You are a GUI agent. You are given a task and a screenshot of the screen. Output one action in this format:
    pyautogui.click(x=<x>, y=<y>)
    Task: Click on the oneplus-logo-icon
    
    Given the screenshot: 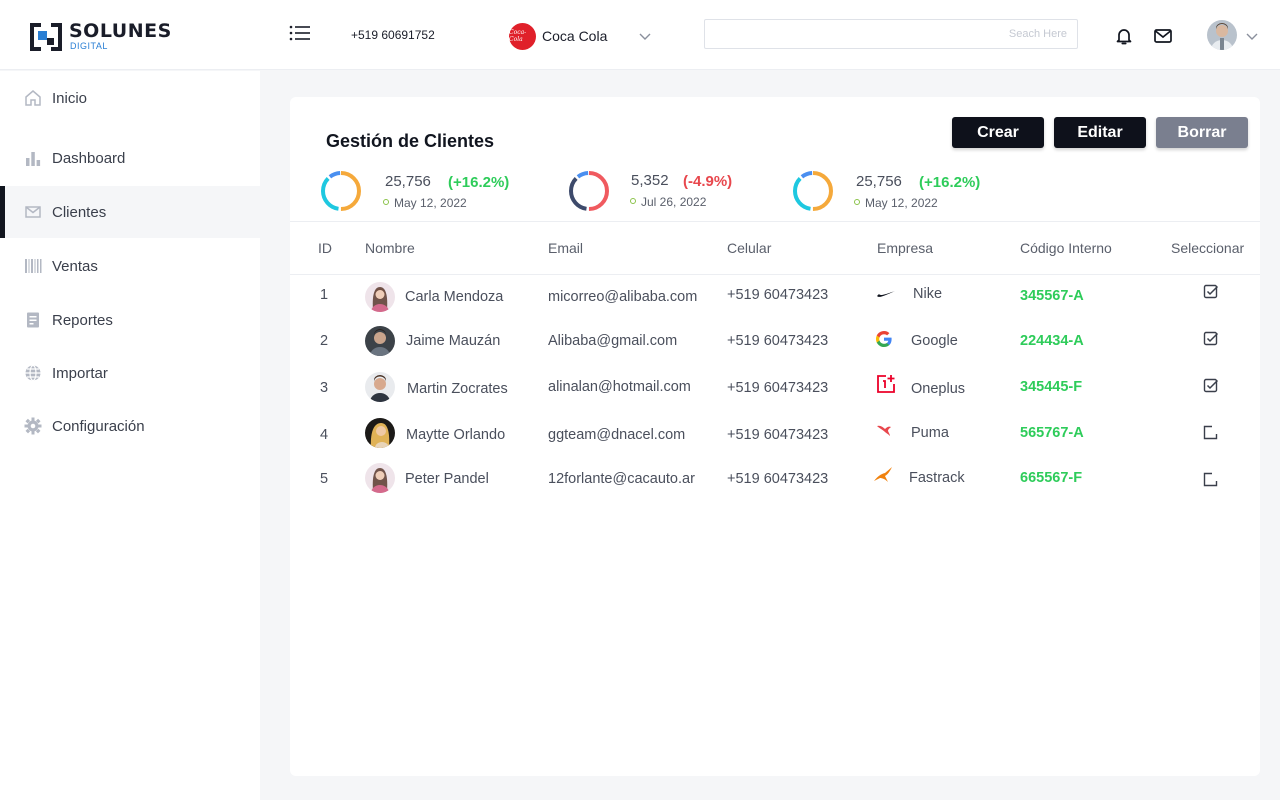 What is the action you would take?
    pyautogui.click(x=886, y=384)
    